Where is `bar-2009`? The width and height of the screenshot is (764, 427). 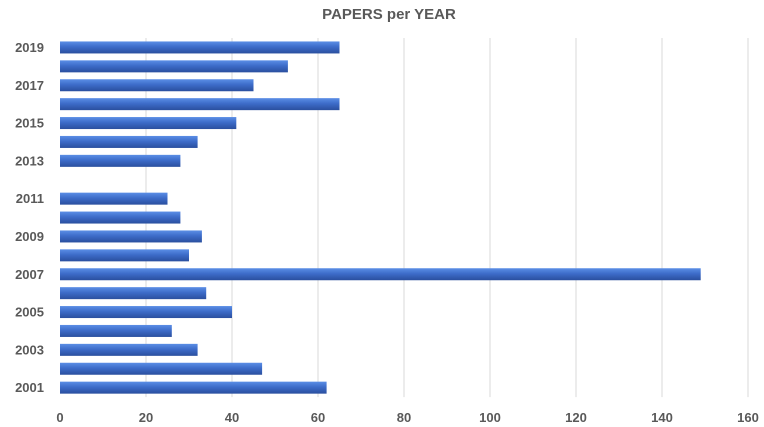
bar-2009 is located at coordinates (131, 236).